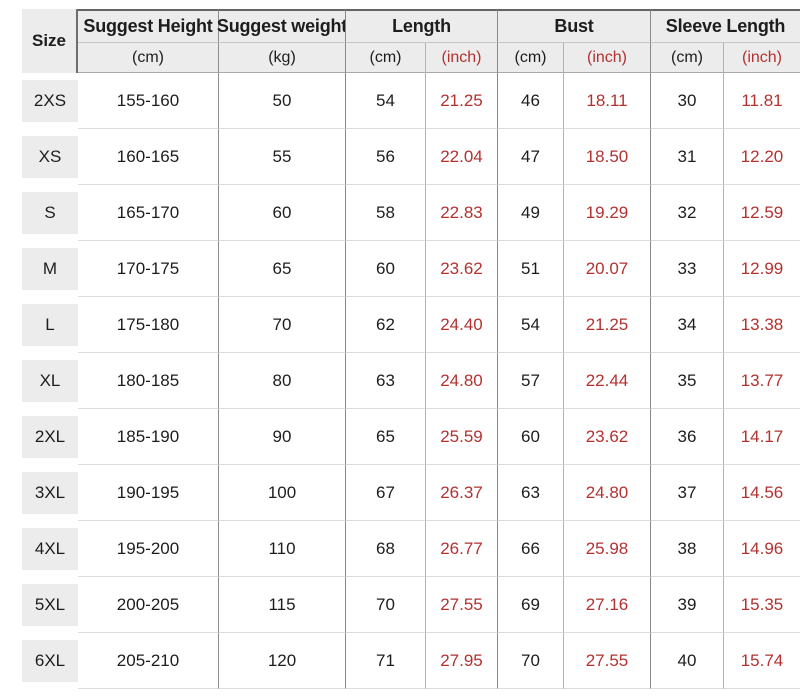 The width and height of the screenshot is (800, 699). Describe the element at coordinates (461, 157) in the screenshot. I see `length-inch-cell: 22.04` at that location.